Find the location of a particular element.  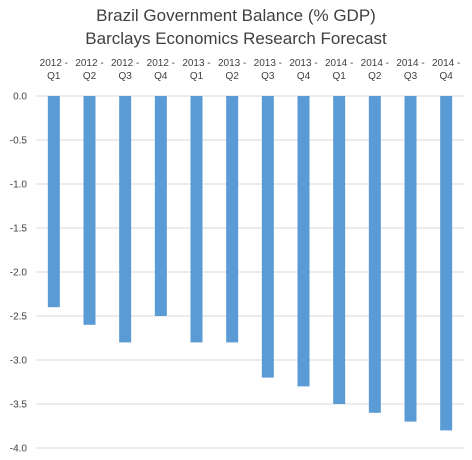

y-tick-label: -3.0 is located at coordinates (19, 361).